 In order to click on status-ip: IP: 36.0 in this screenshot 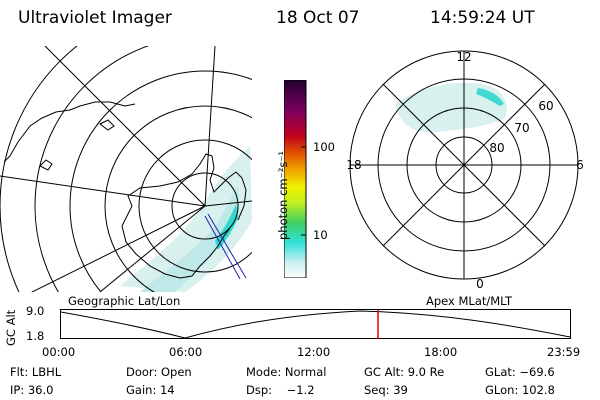, I will do `click(32, 390)`.